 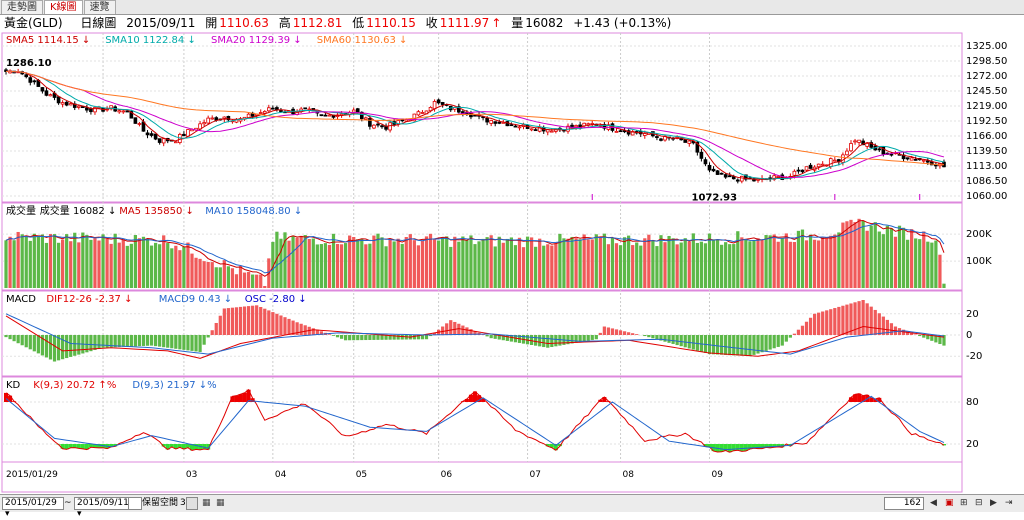 What do you see at coordinates (13, 385) in the screenshot?
I see `kd-legend-0: KD` at bounding box center [13, 385].